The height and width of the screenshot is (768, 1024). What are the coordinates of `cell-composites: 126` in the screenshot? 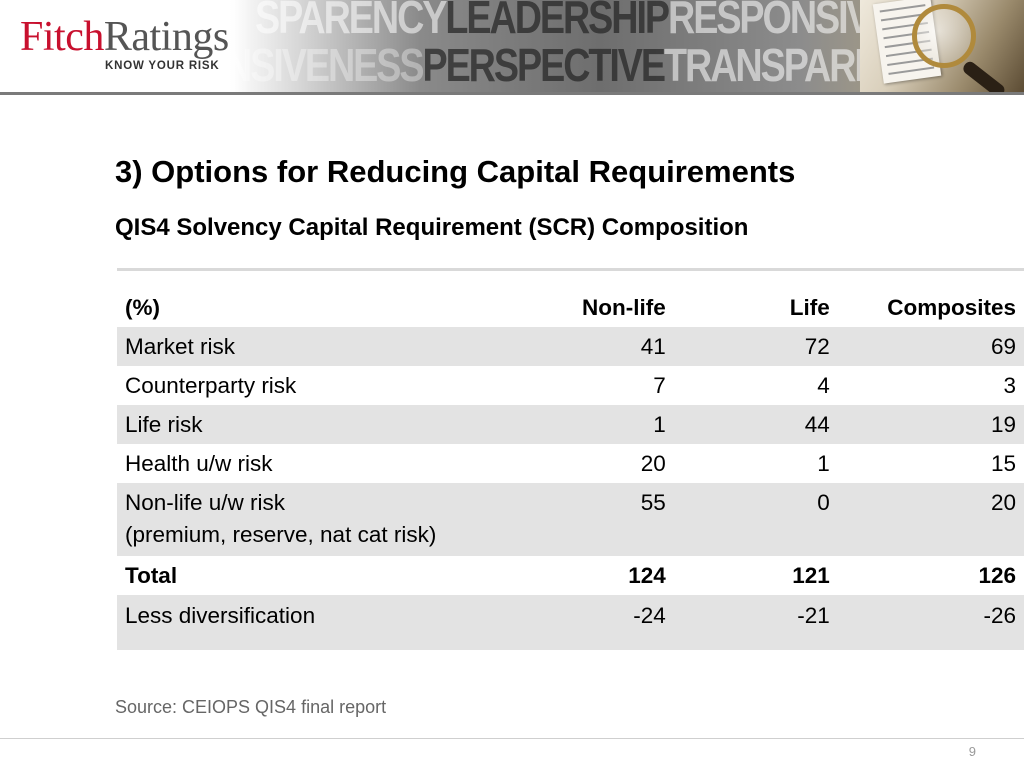 It's located at (997, 575).